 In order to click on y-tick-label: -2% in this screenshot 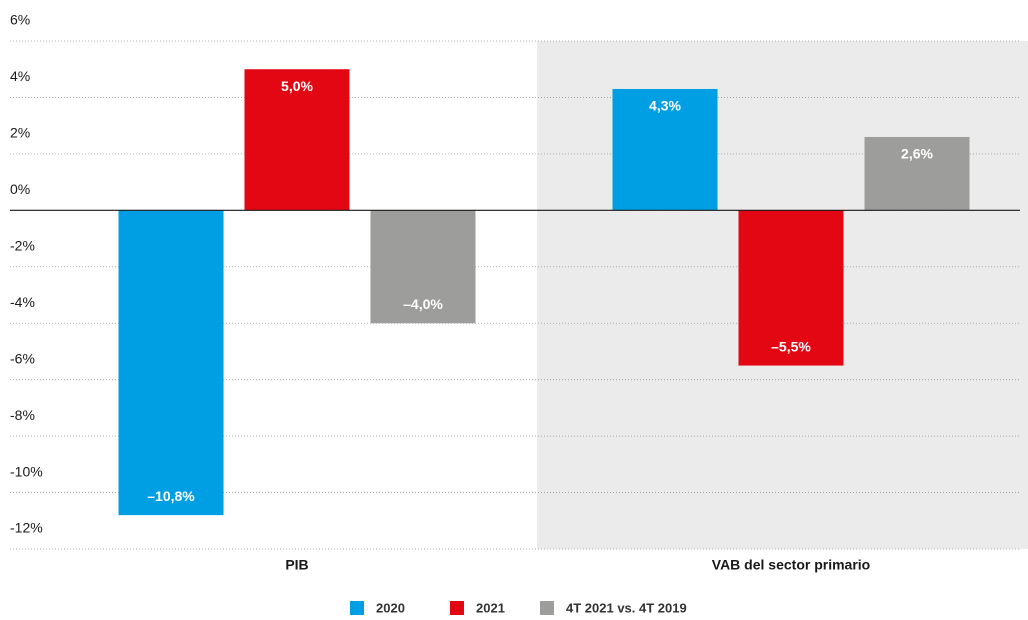, I will do `click(22, 245)`.